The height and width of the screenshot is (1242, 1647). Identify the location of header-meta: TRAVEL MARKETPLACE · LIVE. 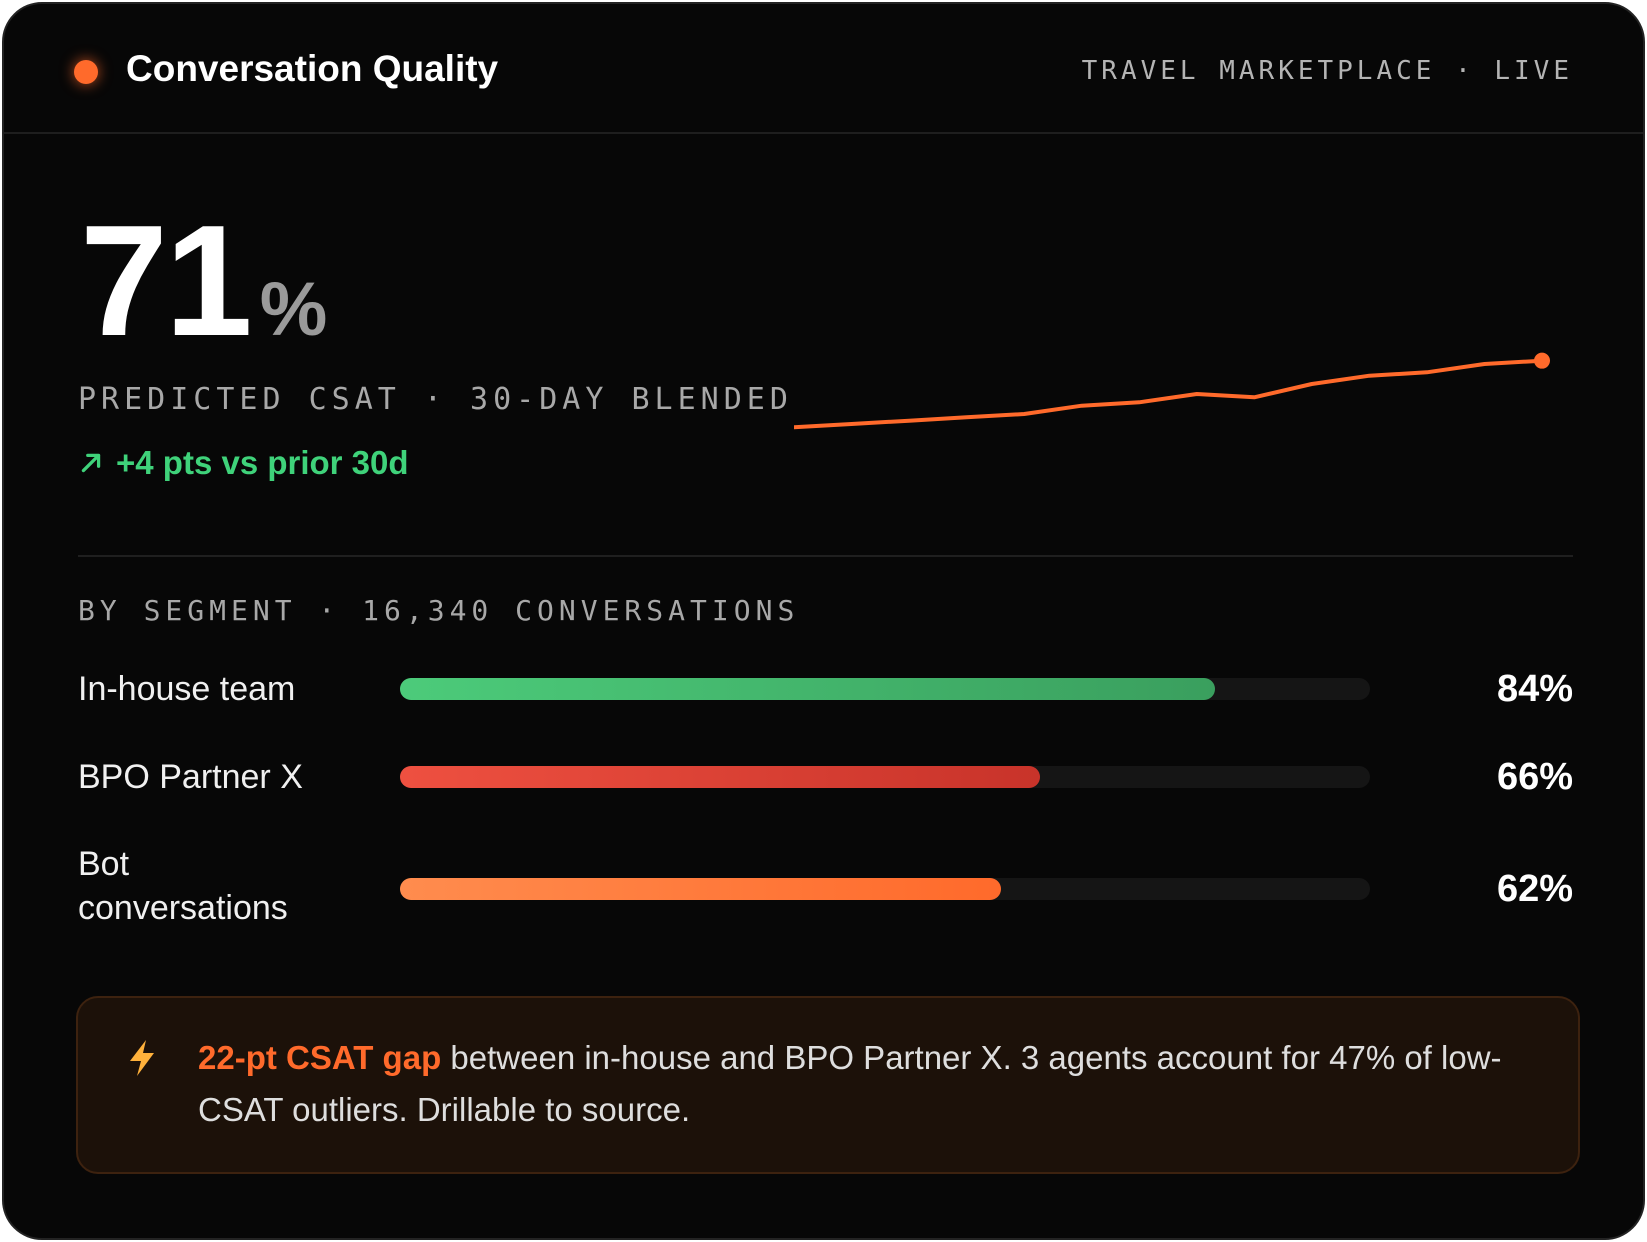
(1327, 71).